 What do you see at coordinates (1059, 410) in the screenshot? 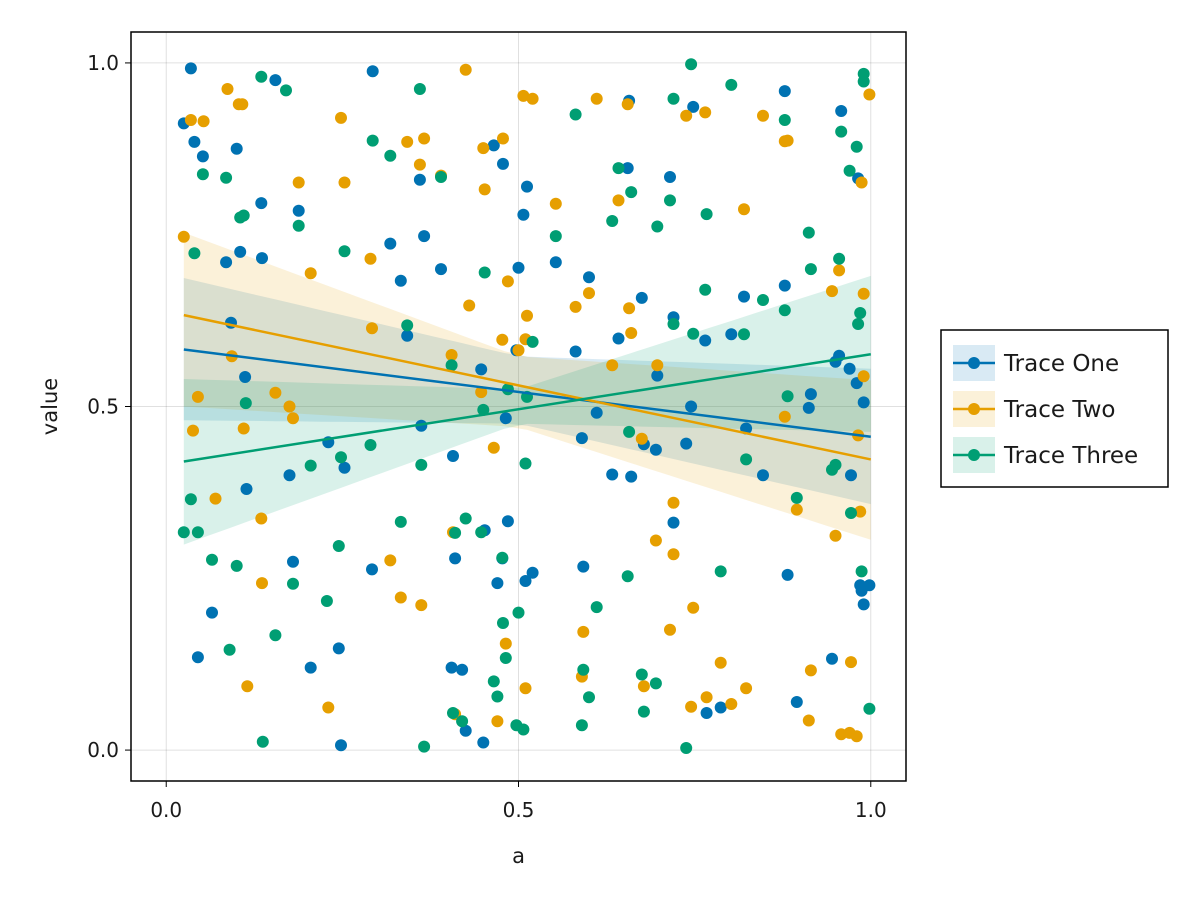
I see `legend-label: Trace Two` at bounding box center [1059, 410].